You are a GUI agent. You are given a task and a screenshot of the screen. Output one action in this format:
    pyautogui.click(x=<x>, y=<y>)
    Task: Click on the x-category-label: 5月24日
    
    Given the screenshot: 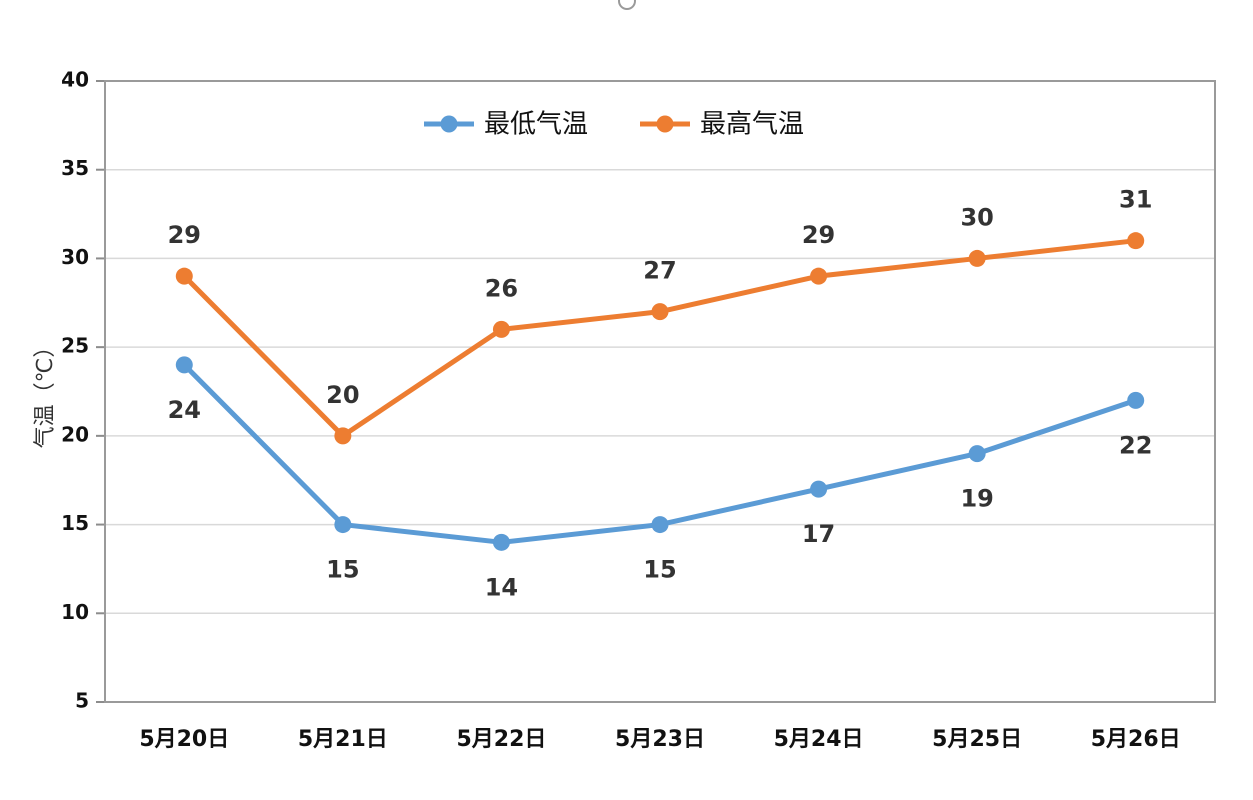 What is the action you would take?
    pyautogui.click(x=819, y=739)
    